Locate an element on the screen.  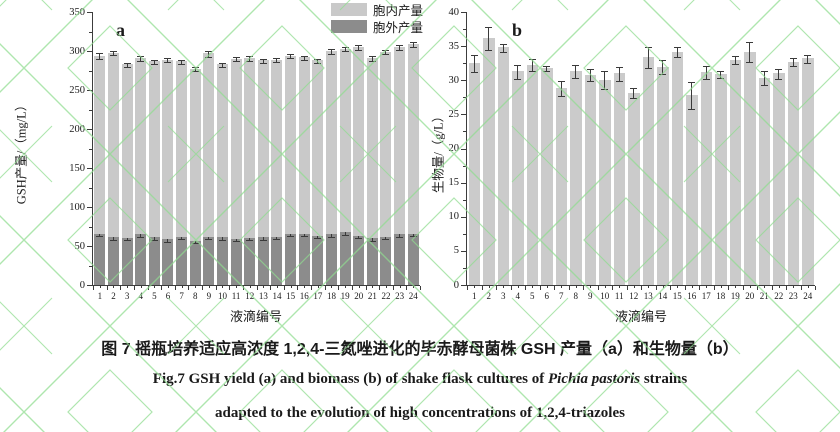
species-name: Pichia pastoris is located at coordinates (594, 379).